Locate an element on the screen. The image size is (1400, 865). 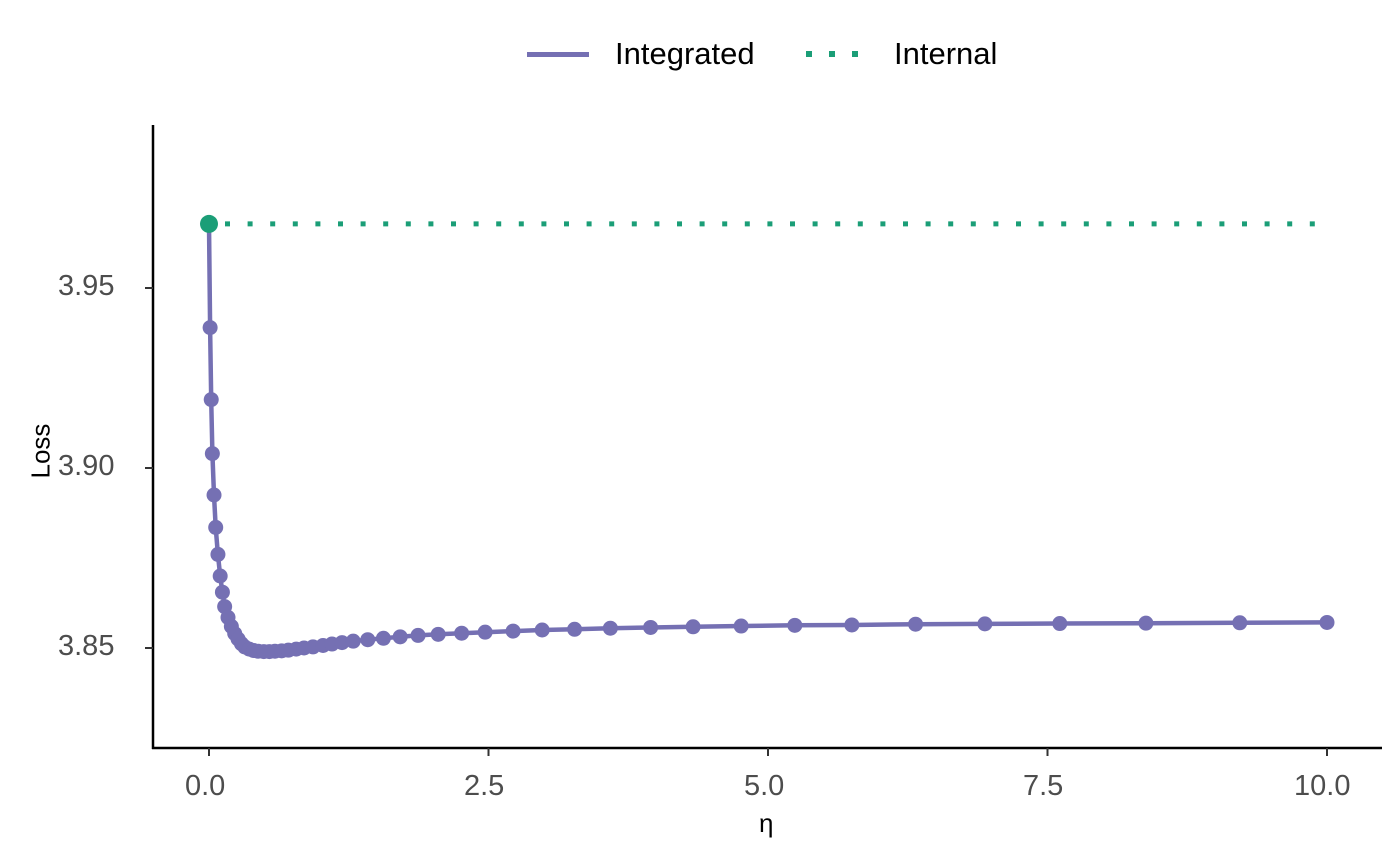
y-tick-label-3.85: 3.85 is located at coordinates (86, 646).